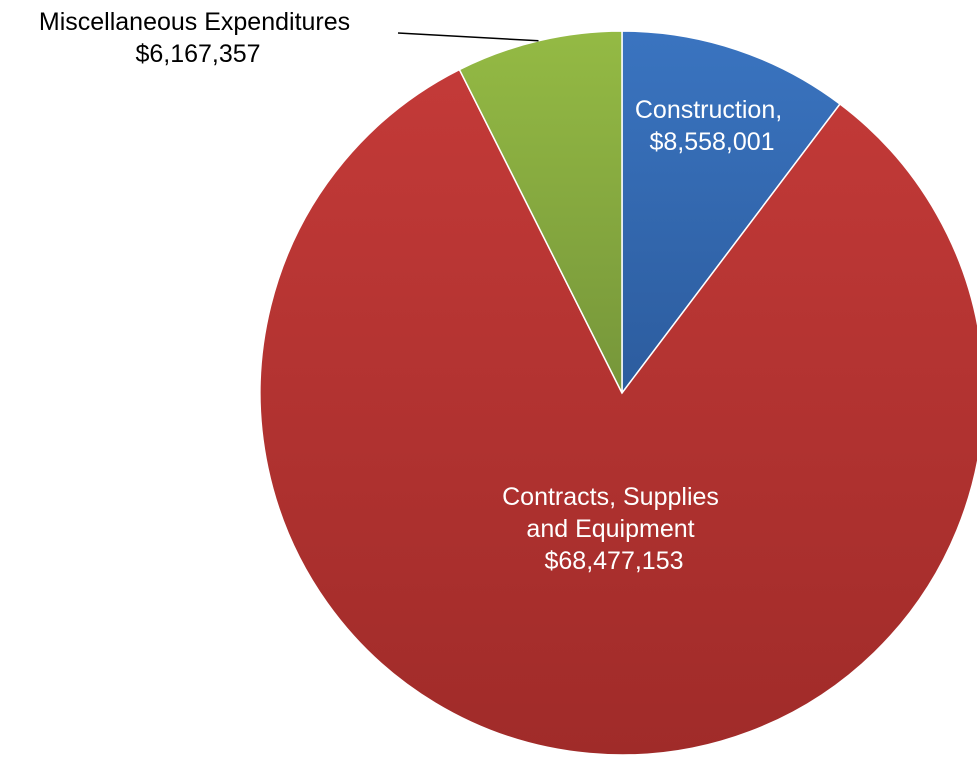 Image resolution: width=977 pixels, height=758 pixels. Describe the element at coordinates (198, 38) in the screenshot. I see `misc-label: Miscellaneous Expenditures $6,167,357` at that location.